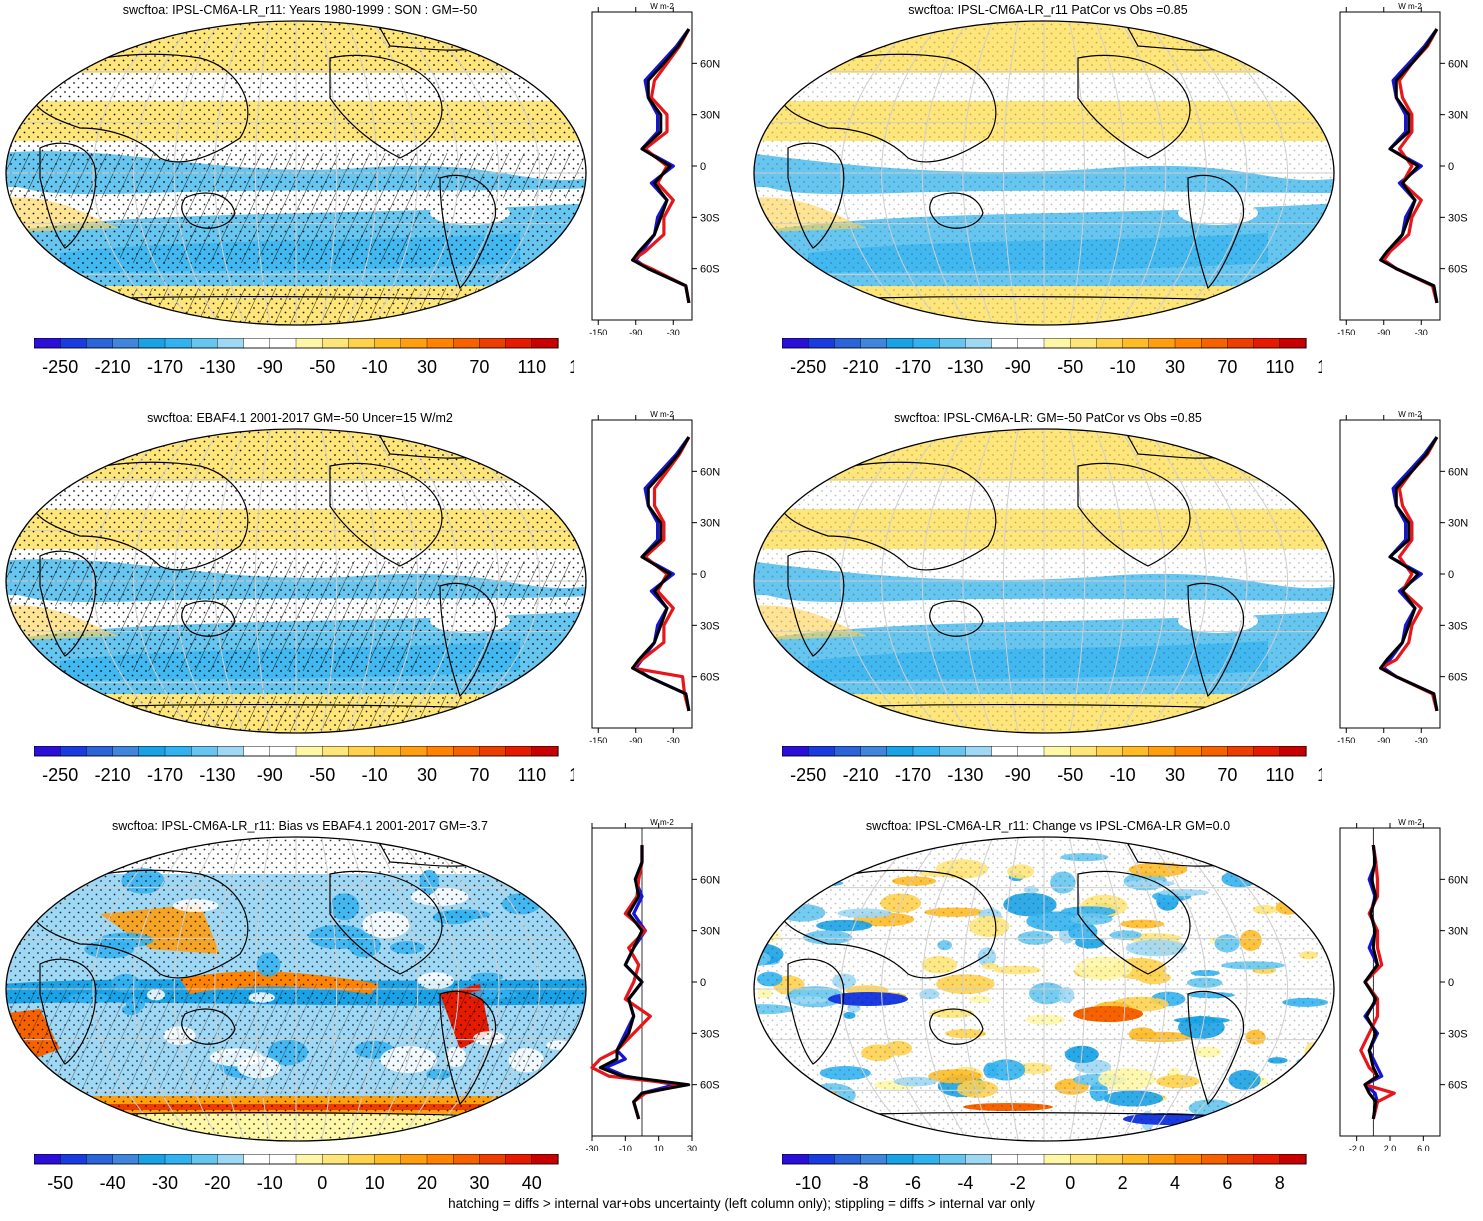  What do you see at coordinates (635, 739) in the screenshot?
I see `zonal-xtick-label: -90` at bounding box center [635, 739].